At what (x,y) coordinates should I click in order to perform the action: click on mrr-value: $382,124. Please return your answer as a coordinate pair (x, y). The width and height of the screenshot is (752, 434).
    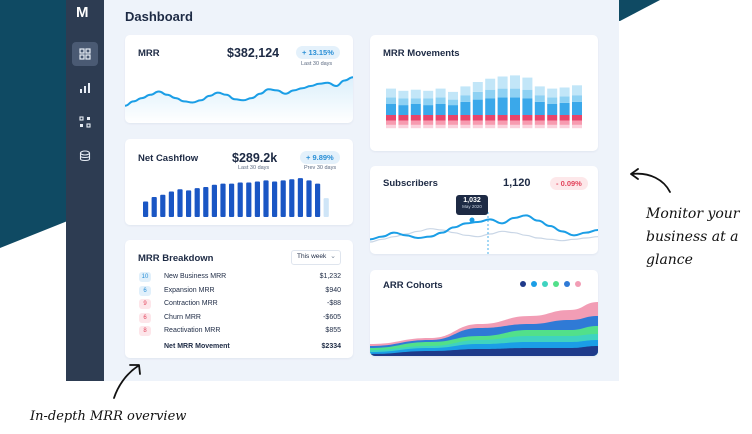
    Looking at the image, I should click on (253, 53).